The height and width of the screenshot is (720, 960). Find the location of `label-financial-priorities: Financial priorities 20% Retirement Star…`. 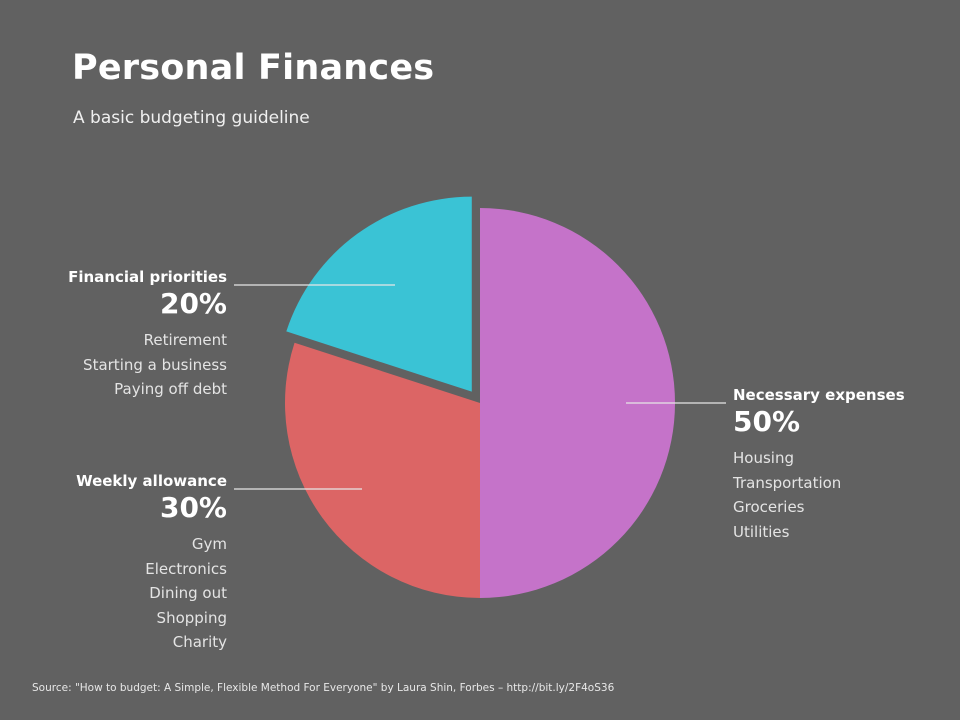

label-financial-priorities: Financial priorities 20% Retirement Star… is located at coordinates (147, 335).